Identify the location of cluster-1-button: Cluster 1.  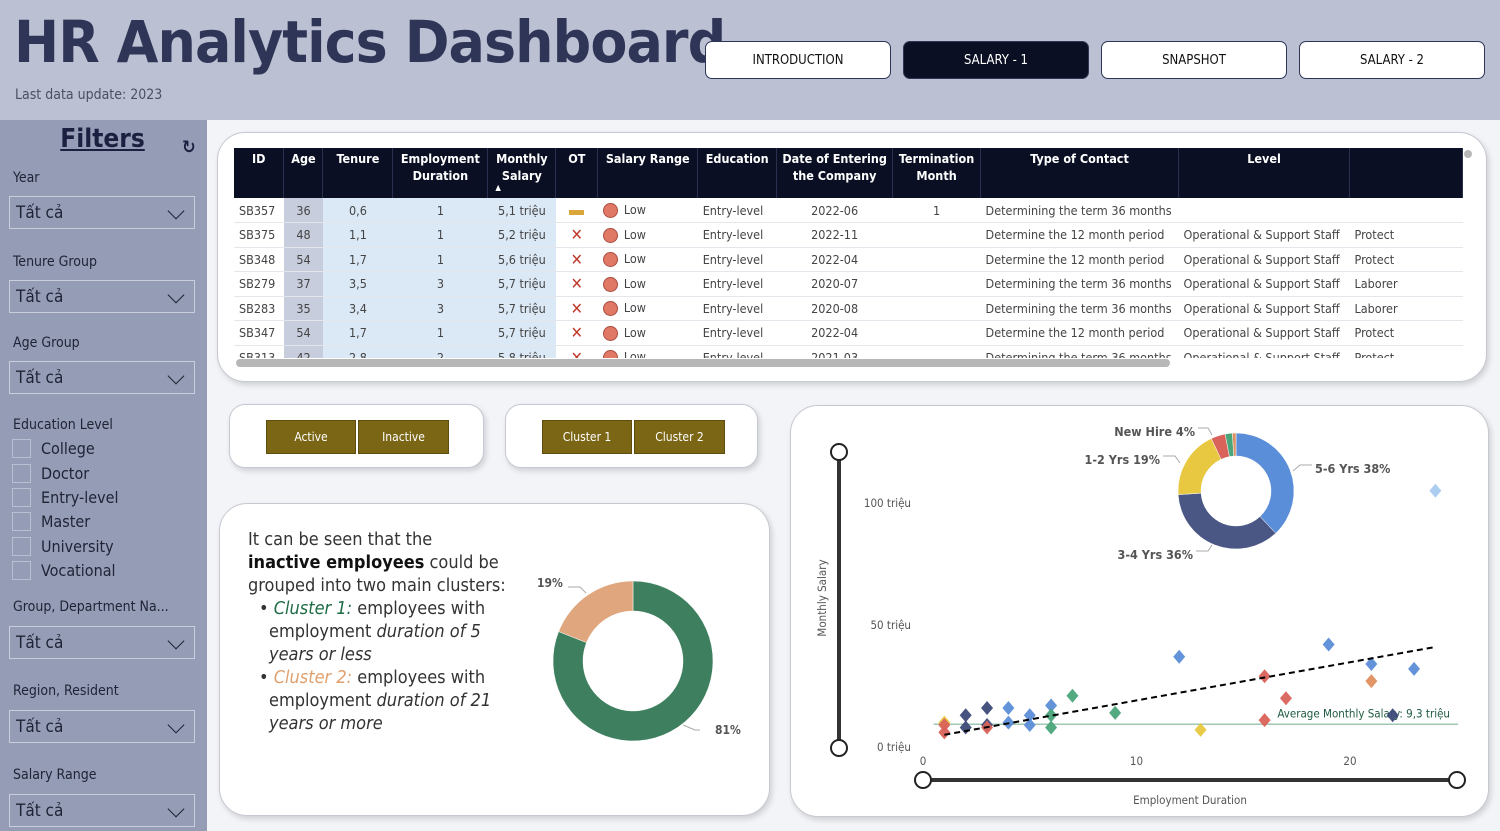
(587, 437).